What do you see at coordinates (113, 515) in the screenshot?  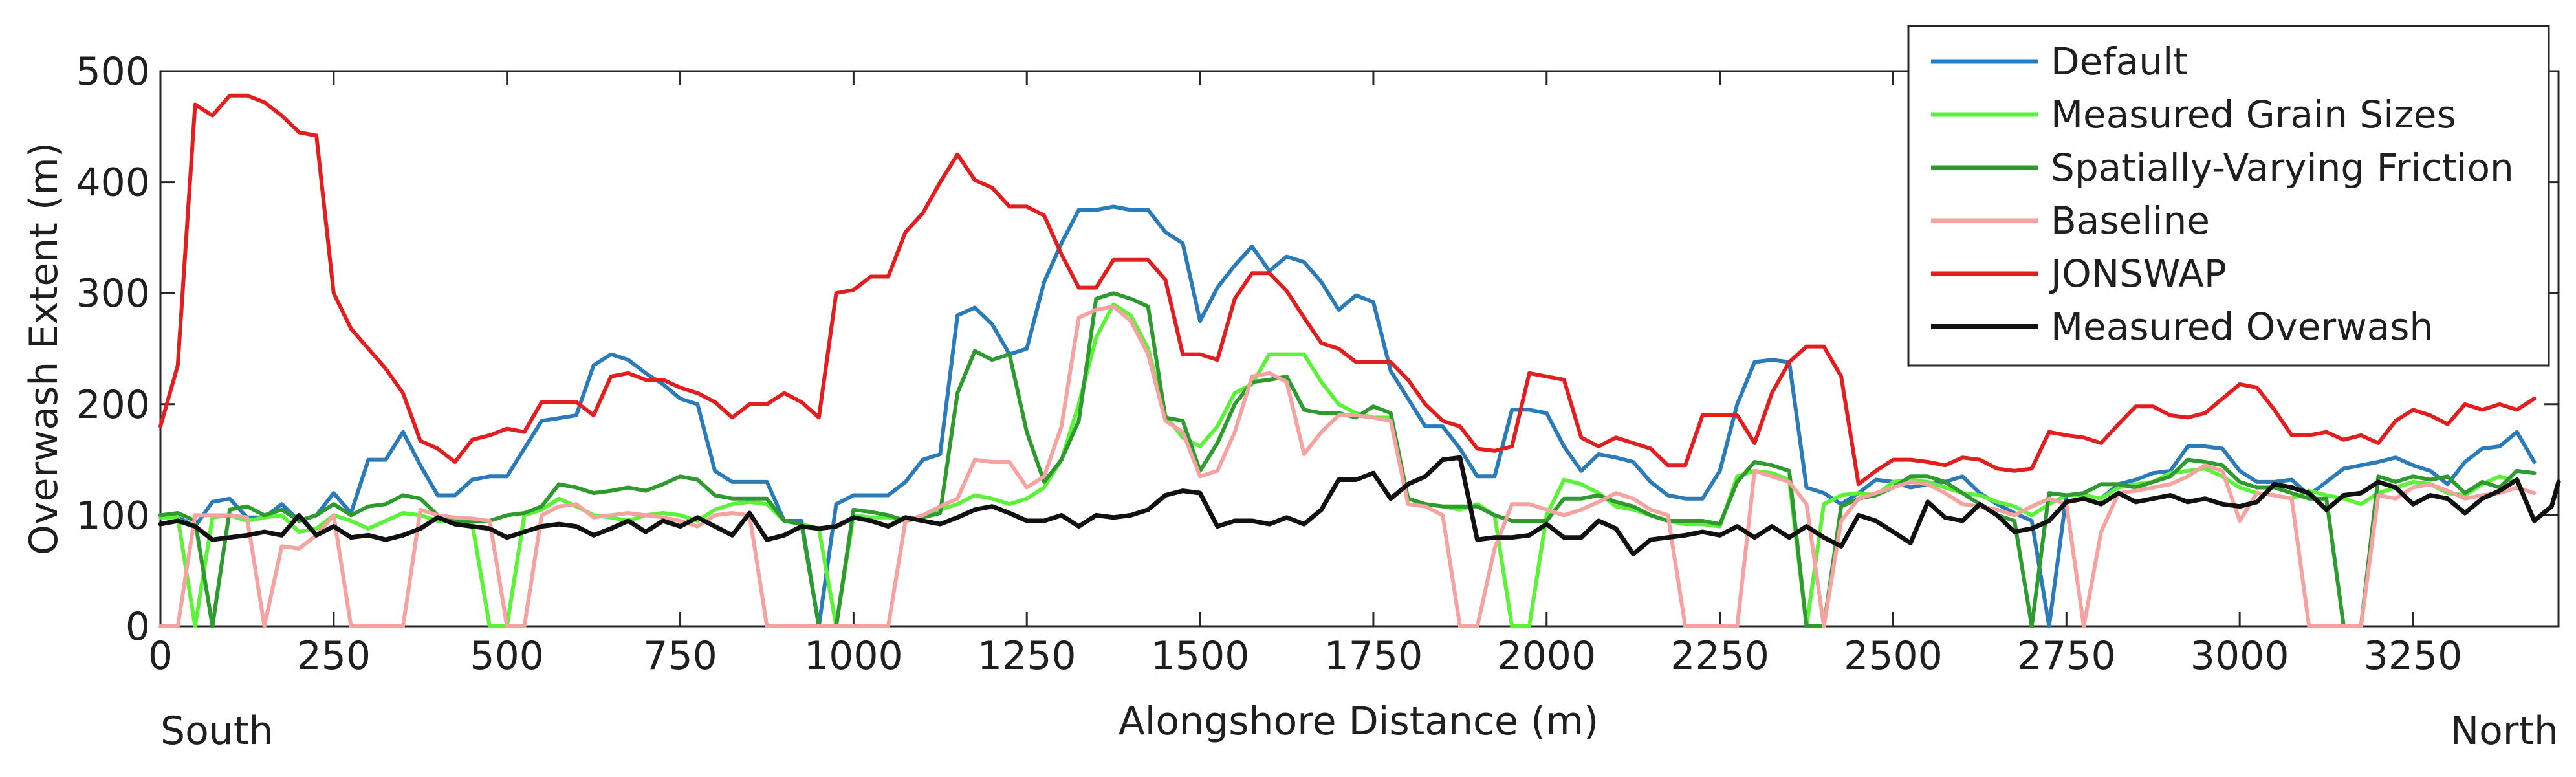 I see `y-tick-label: 100` at bounding box center [113, 515].